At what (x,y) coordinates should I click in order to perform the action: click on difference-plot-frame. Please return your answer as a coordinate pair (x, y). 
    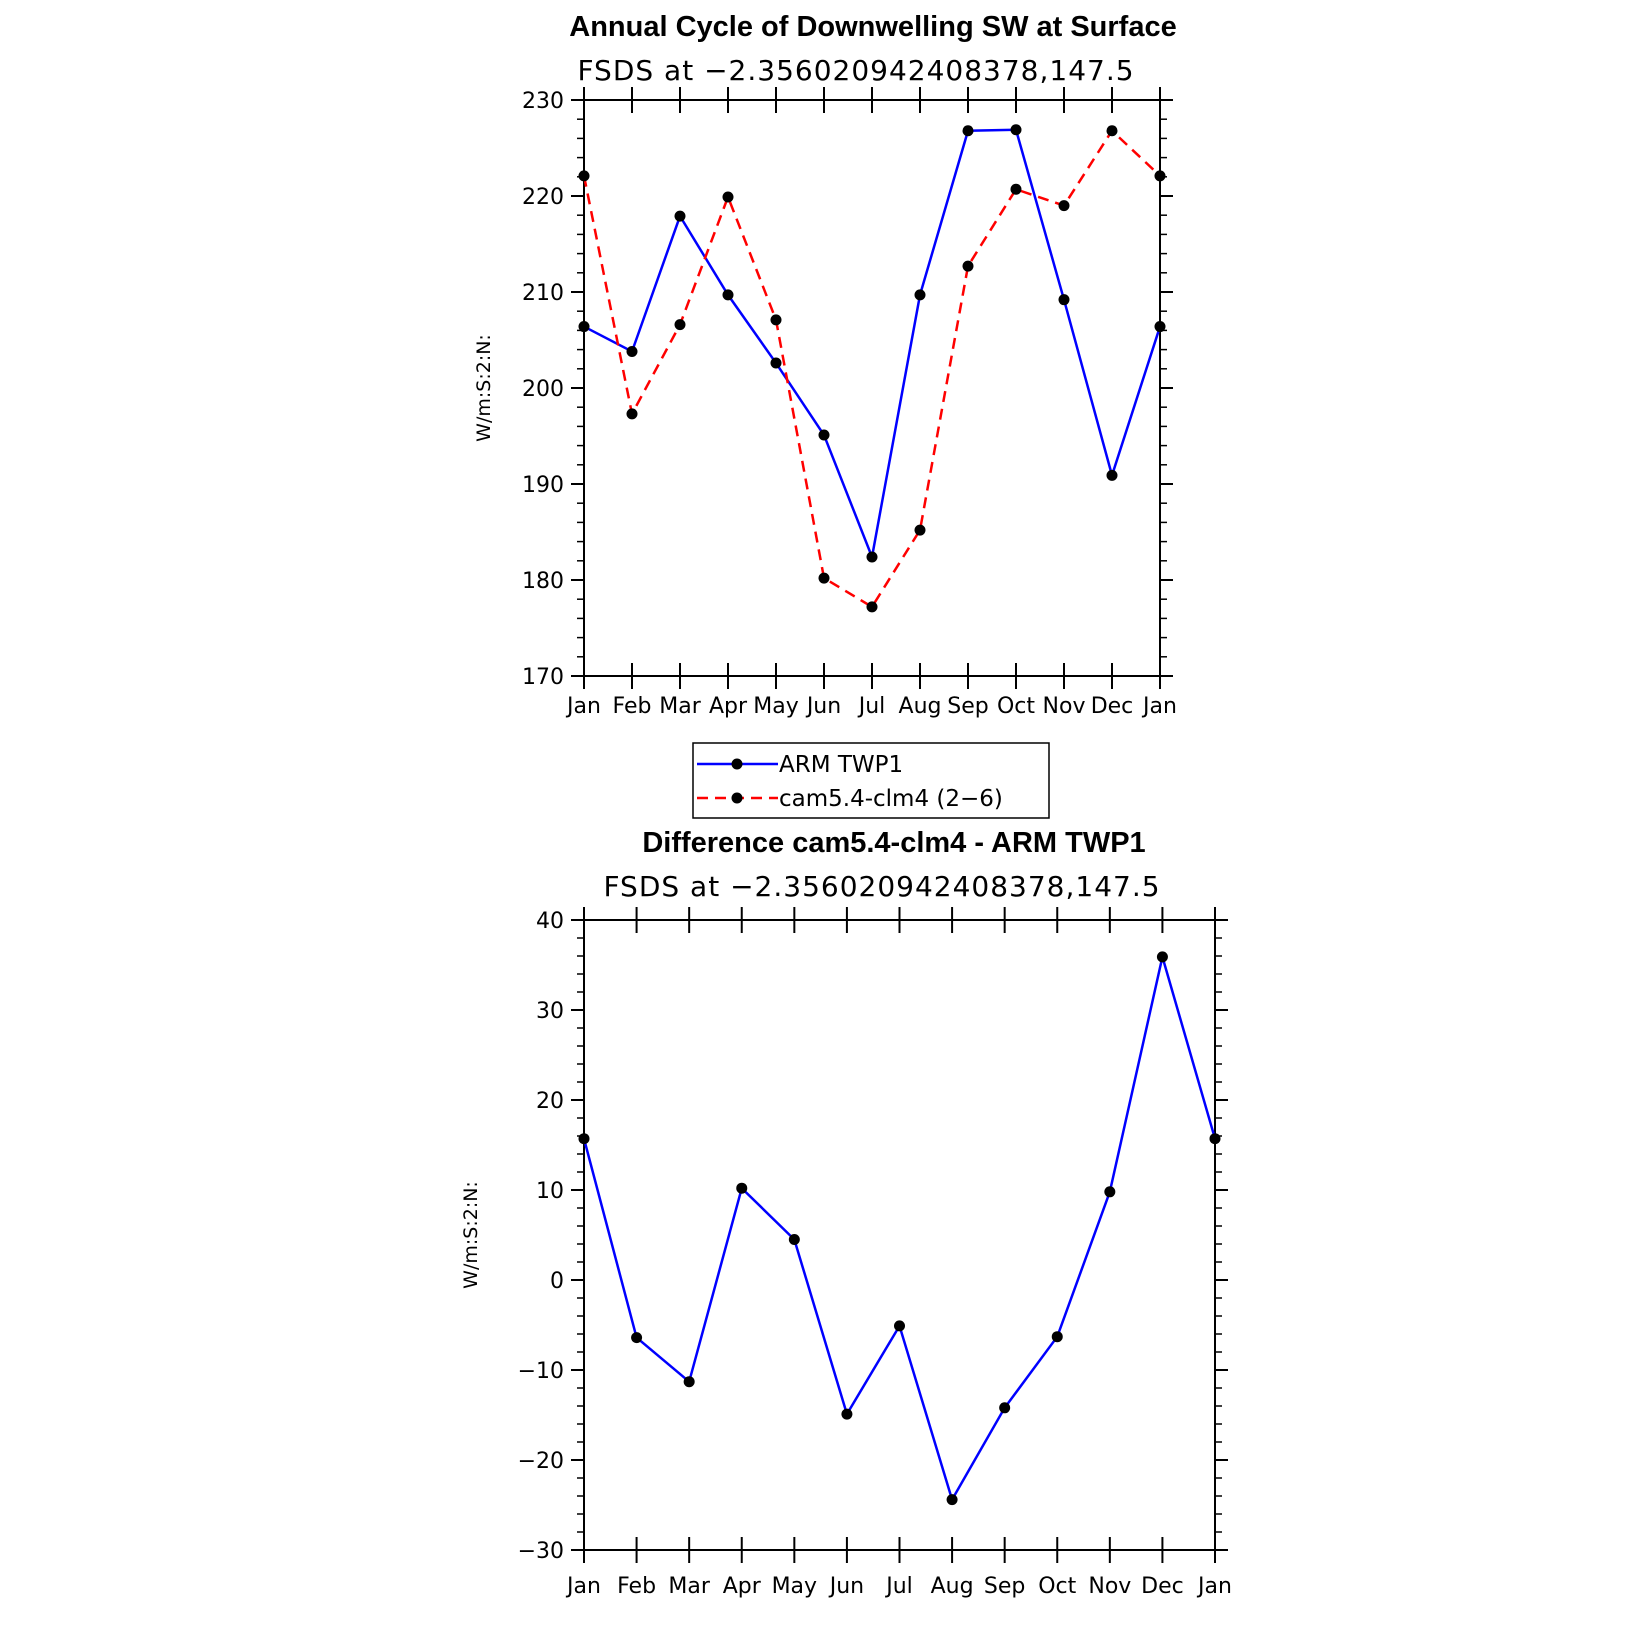
    Looking at the image, I should click on (899, 1235).